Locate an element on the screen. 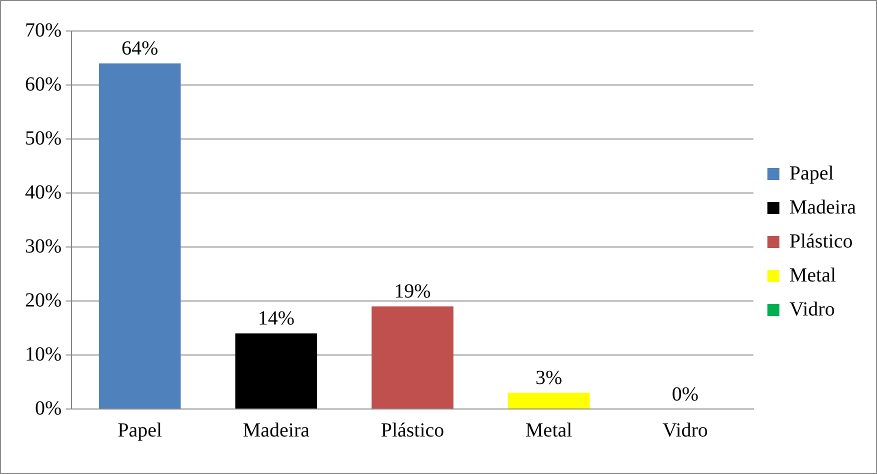 This screenshot has height=474, width=877. y-tick-label: 20% is located at coordinates (43, 300).